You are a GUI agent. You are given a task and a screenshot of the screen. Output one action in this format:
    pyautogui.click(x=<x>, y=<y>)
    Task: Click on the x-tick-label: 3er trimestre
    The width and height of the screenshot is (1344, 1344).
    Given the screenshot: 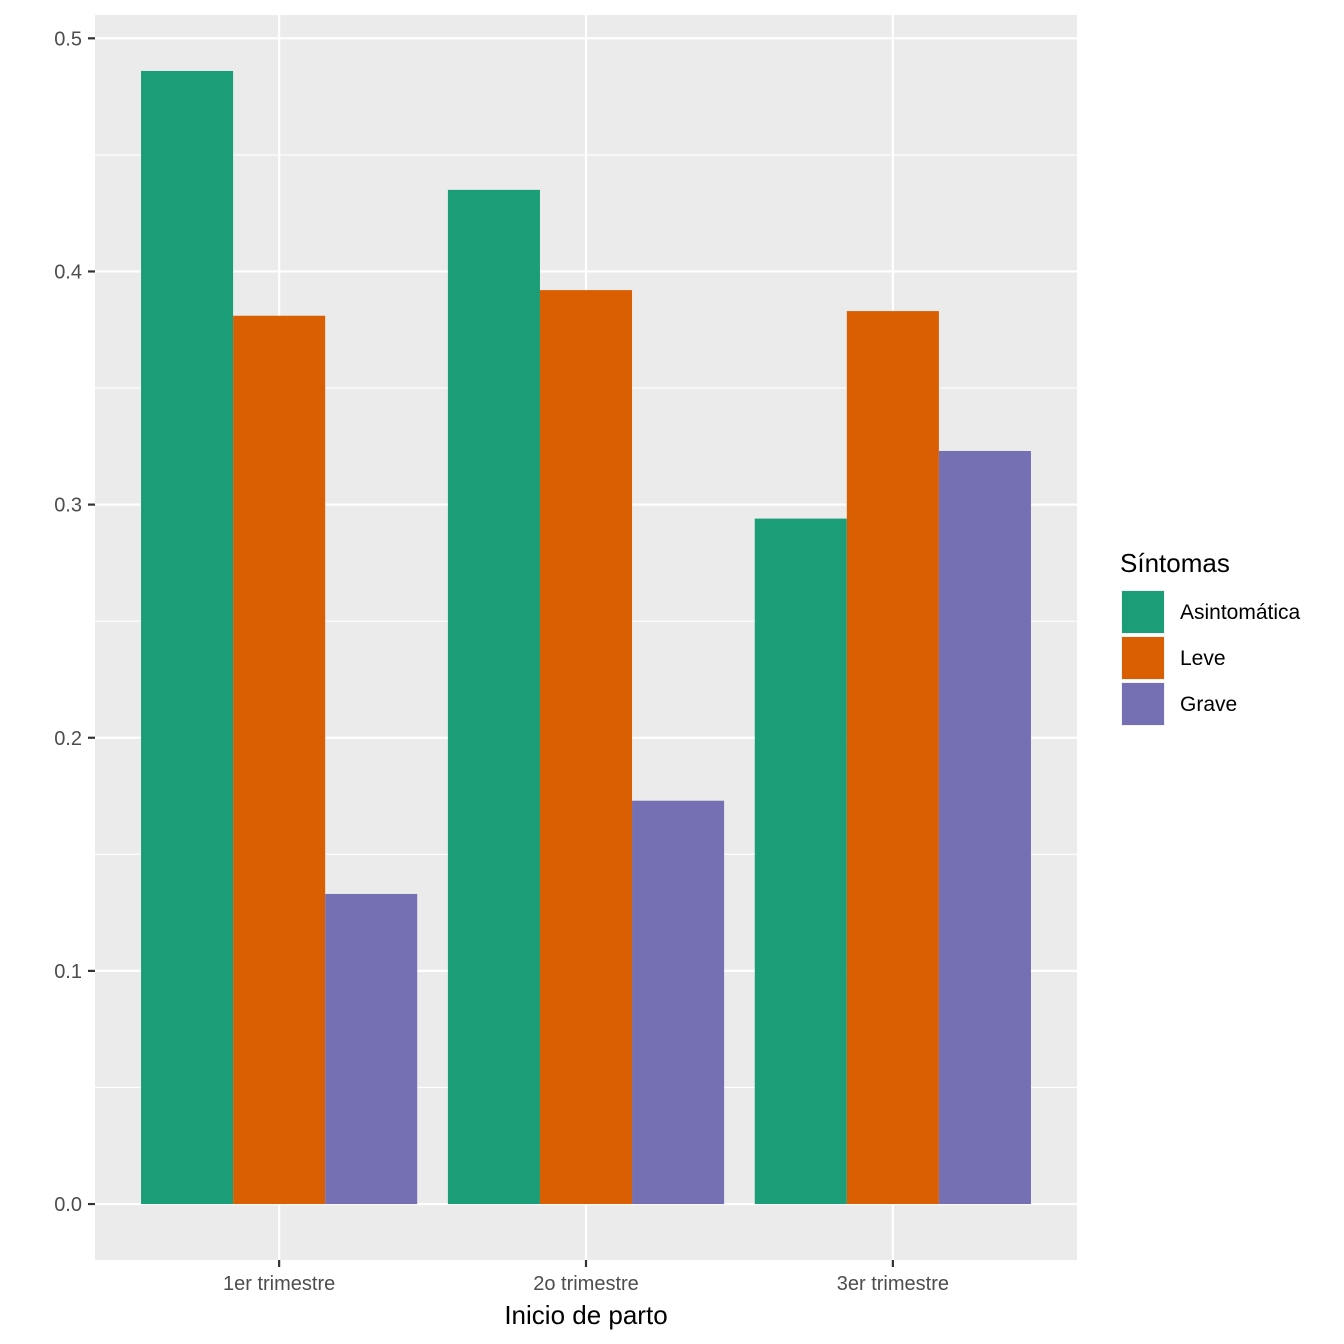 What is the action you would take?
    pyautogui.click(x=893, y=1284)
    